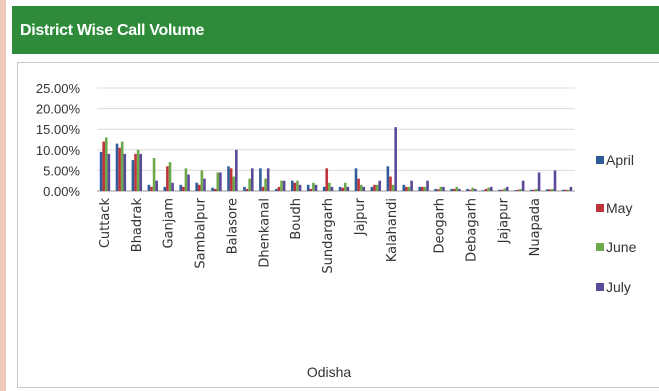 This screenshot has height=391, width=659. Describe the element at coordinates (169, 223) in the screenshot. I see `x-tick-label: Ganjam` at that location.